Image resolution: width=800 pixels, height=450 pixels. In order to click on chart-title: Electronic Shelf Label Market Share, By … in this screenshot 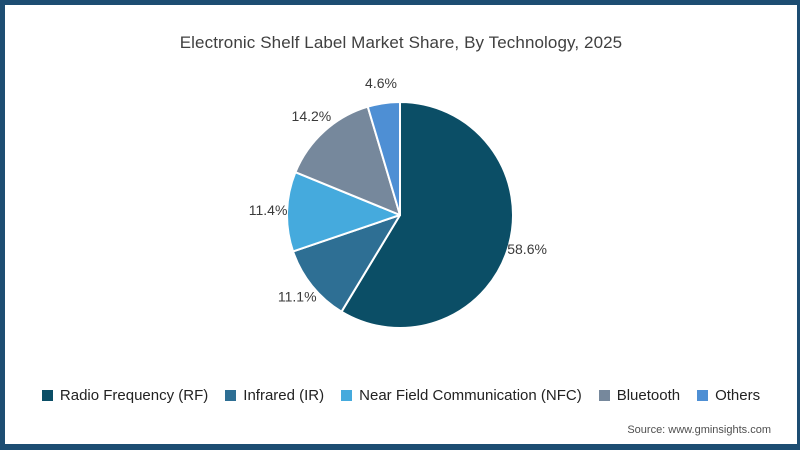, I will do `click(401, 42)`.